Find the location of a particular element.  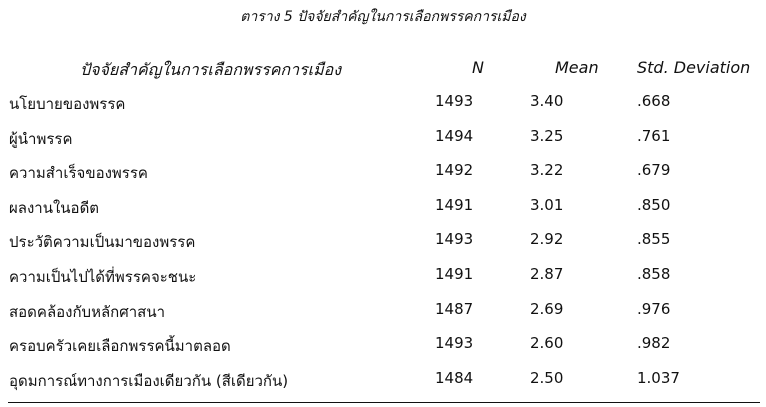

table-row: ผู้นำพรรค 1494 3.25 .761 is located at coordinates (383, 144).